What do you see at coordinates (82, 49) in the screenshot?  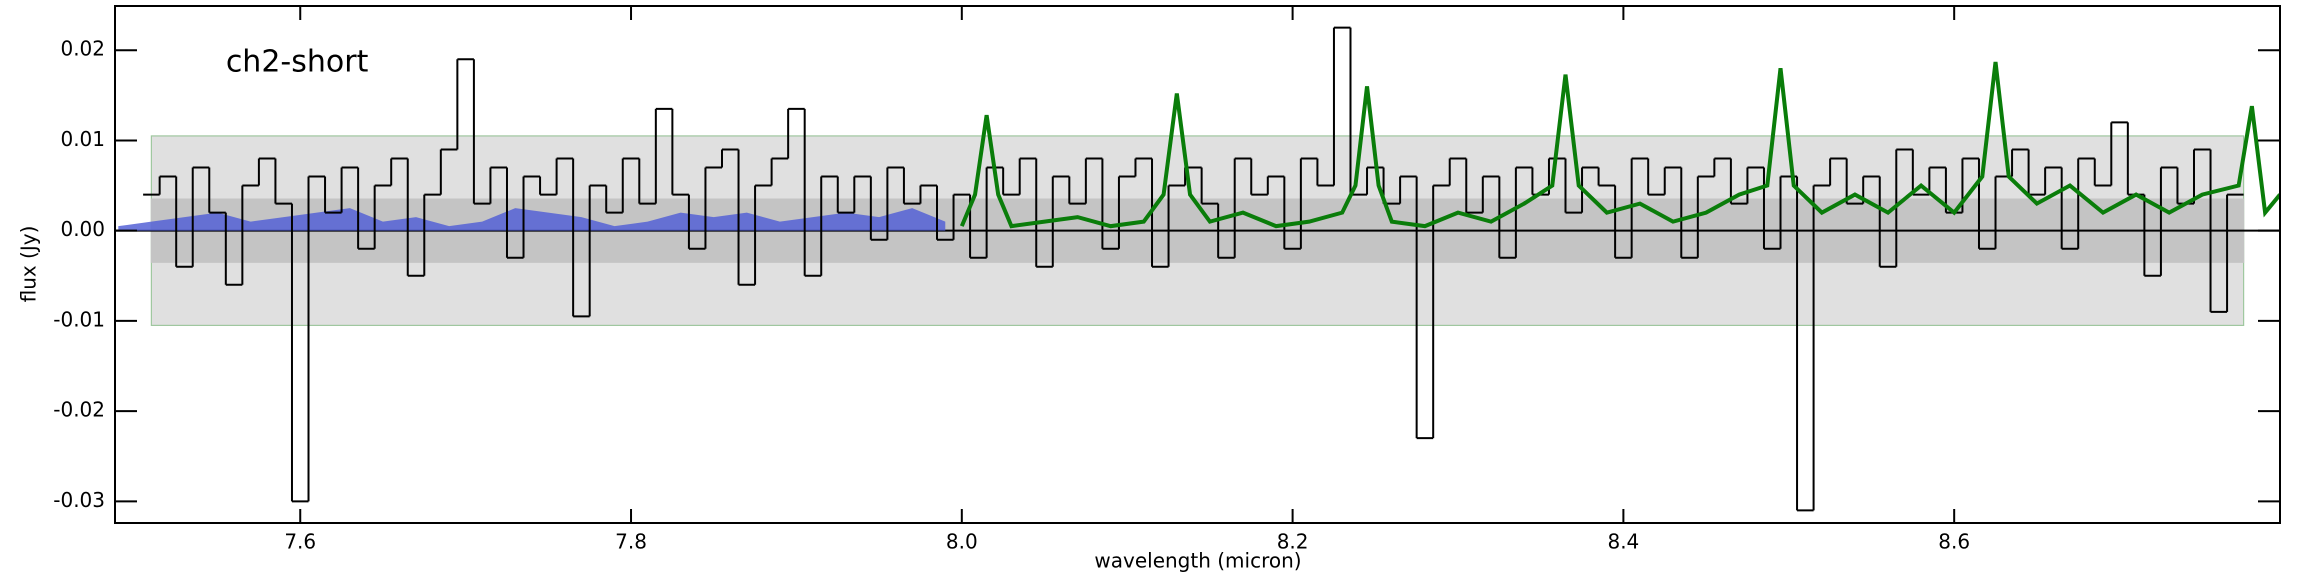 I see `y-tick-label: 0.02` at bounding box center [82, 49].